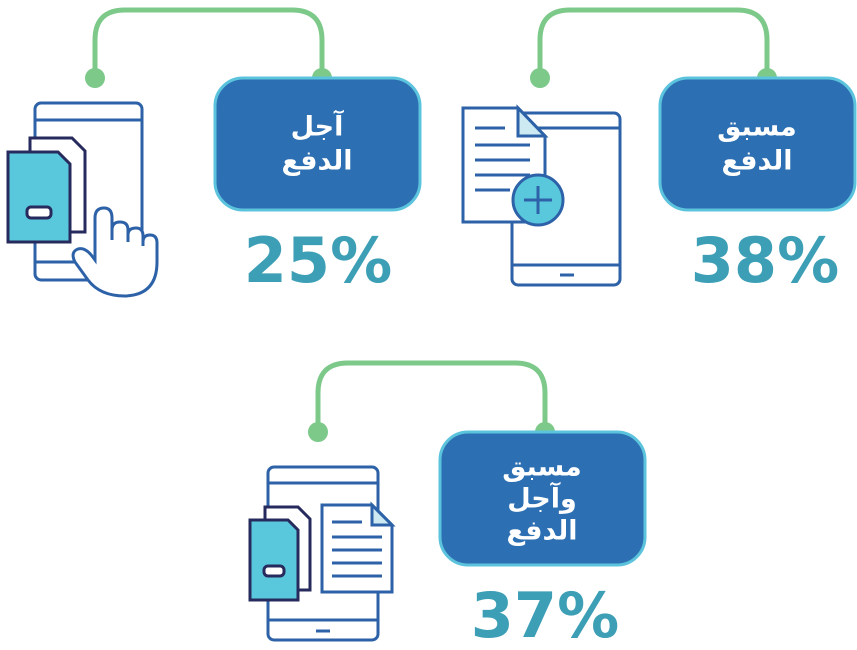  Describe the element at coordinates (765, 260) in the screenshot. I see `percent: 38%` at that location.